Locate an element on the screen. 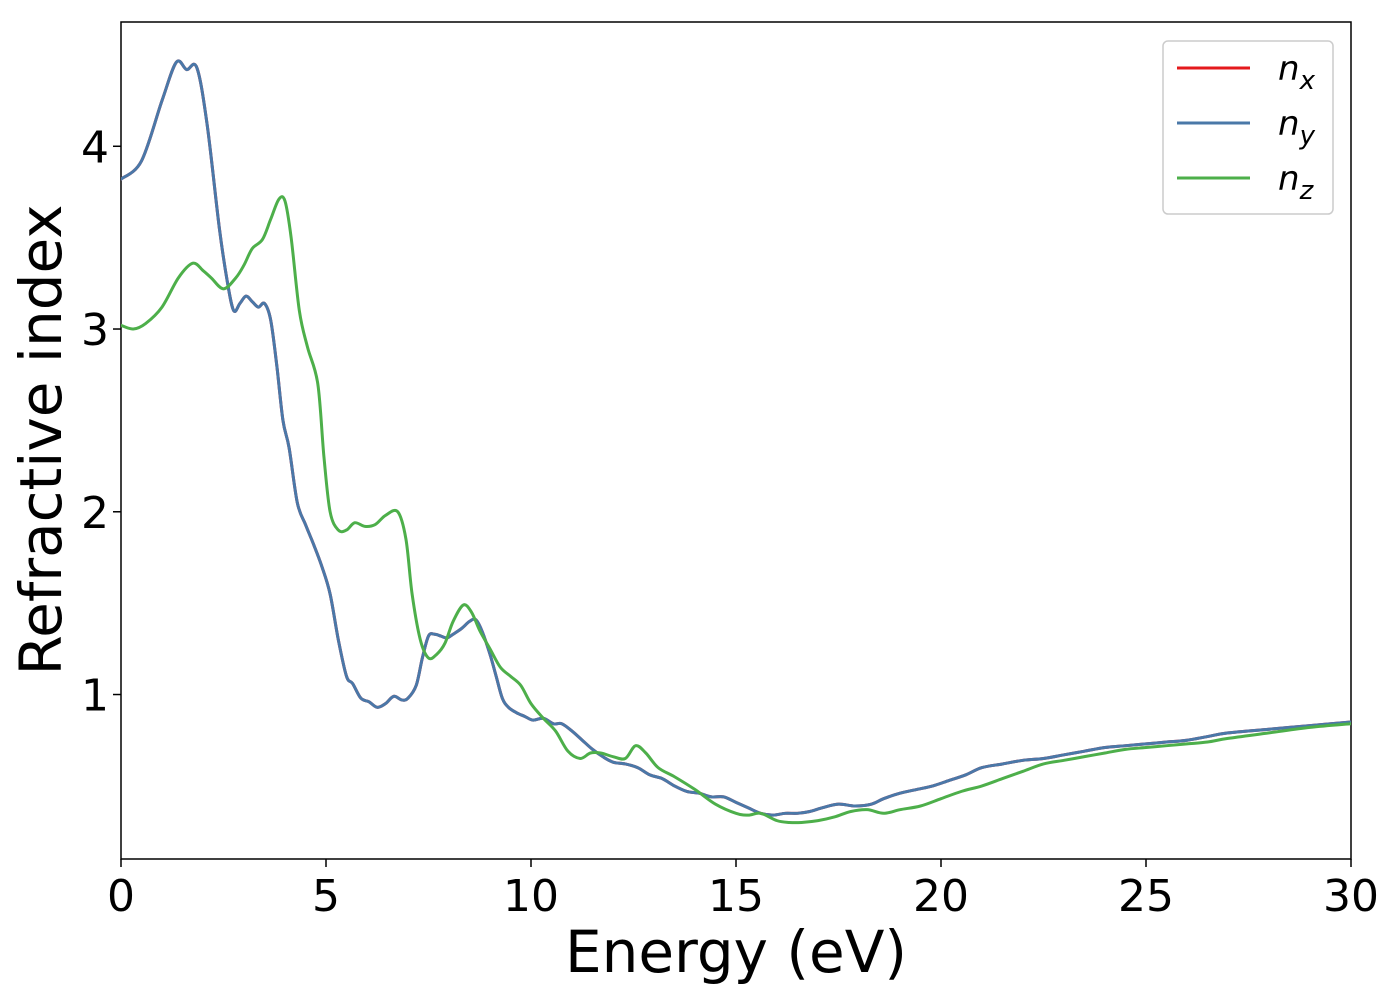 The height and width of the screenshot is (1000, 1400). x-tick-label: 20 is located at coordinates (941, 896).